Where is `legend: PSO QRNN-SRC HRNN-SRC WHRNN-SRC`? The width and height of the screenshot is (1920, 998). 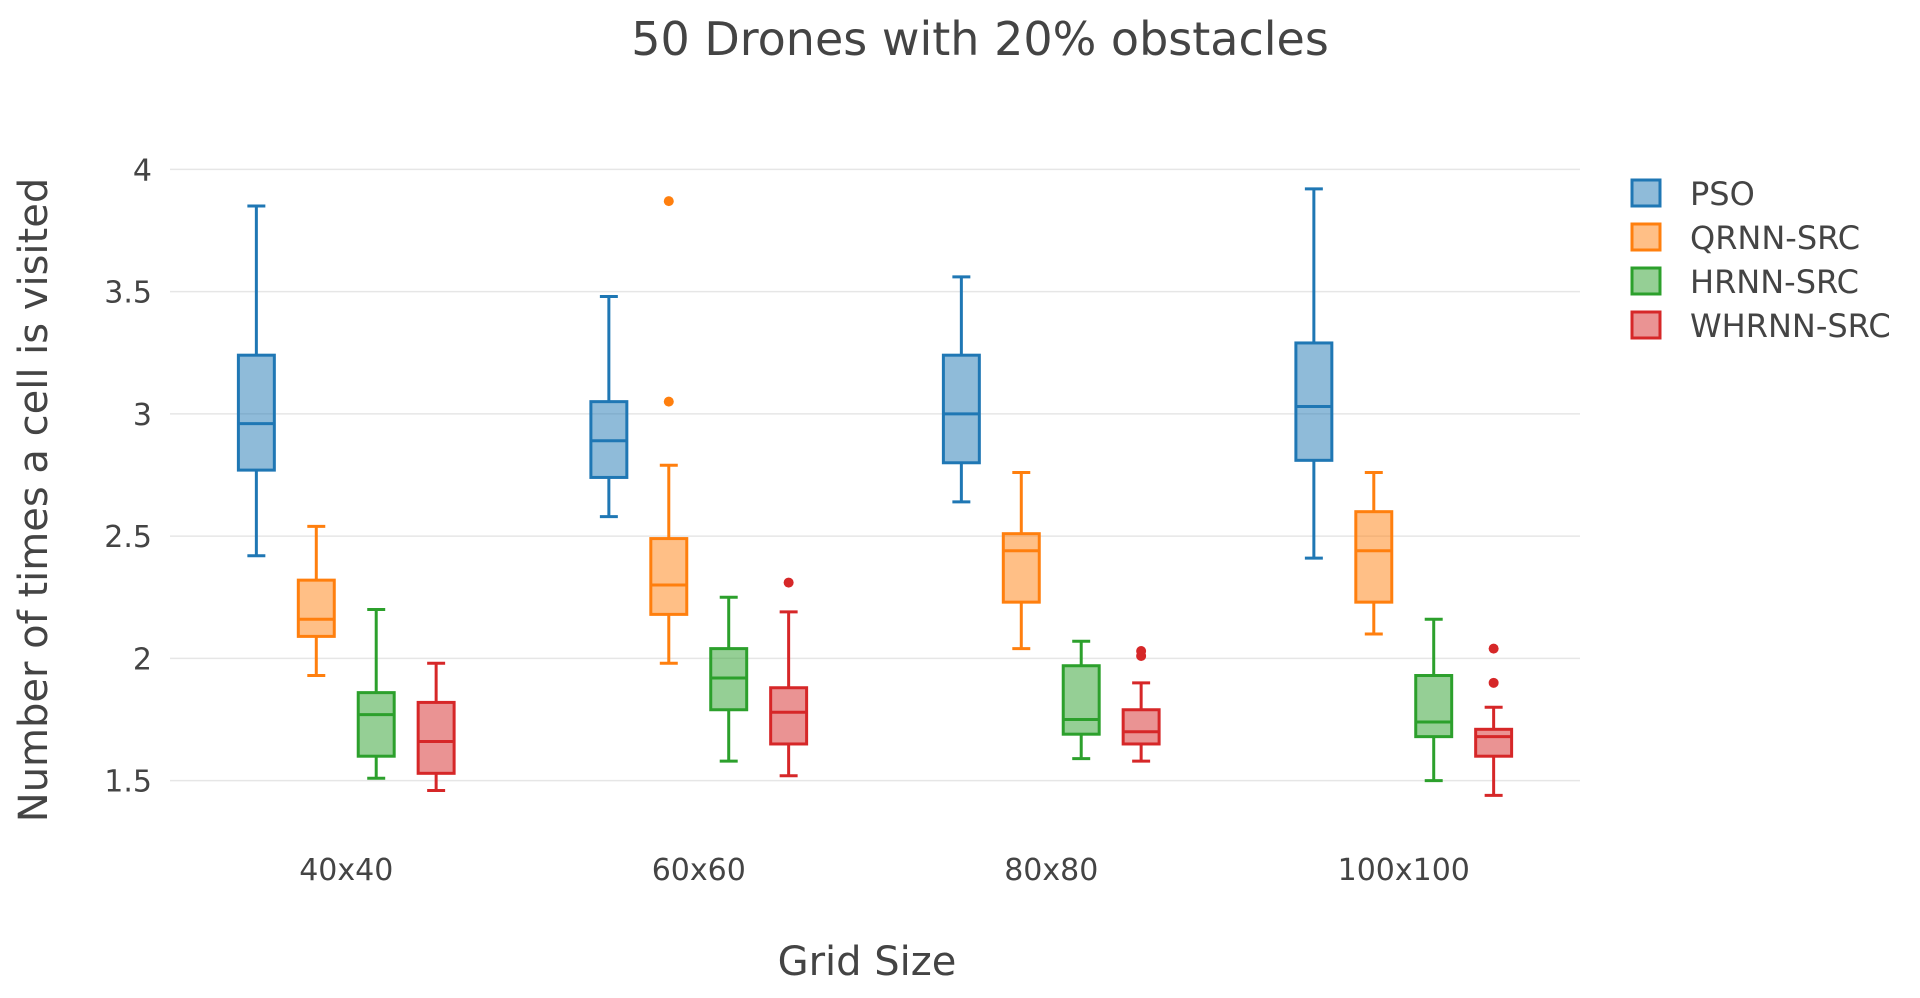
legend: PSO QRNN-SRC HRNN-SRC WHRNN-SRC is located at coordinates (1760, 260).